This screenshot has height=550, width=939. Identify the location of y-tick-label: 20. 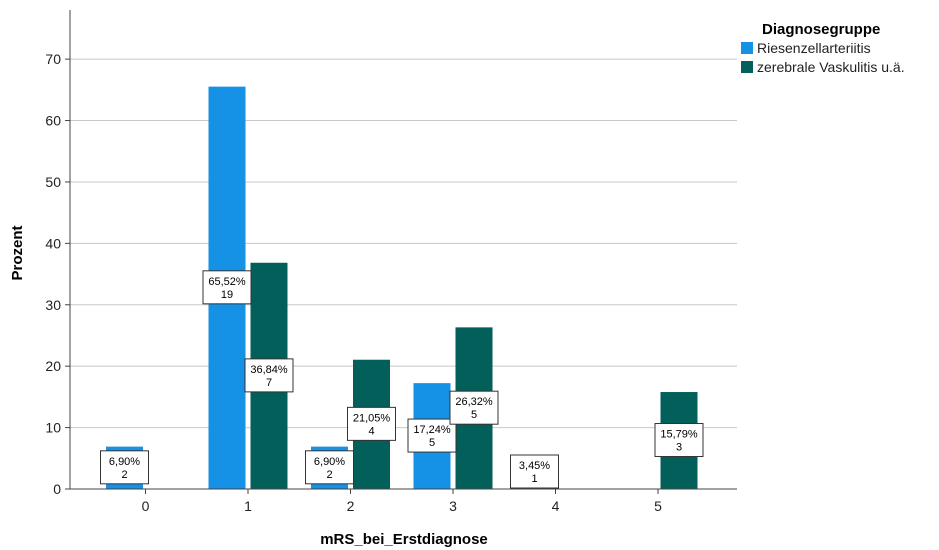
(53, 366).